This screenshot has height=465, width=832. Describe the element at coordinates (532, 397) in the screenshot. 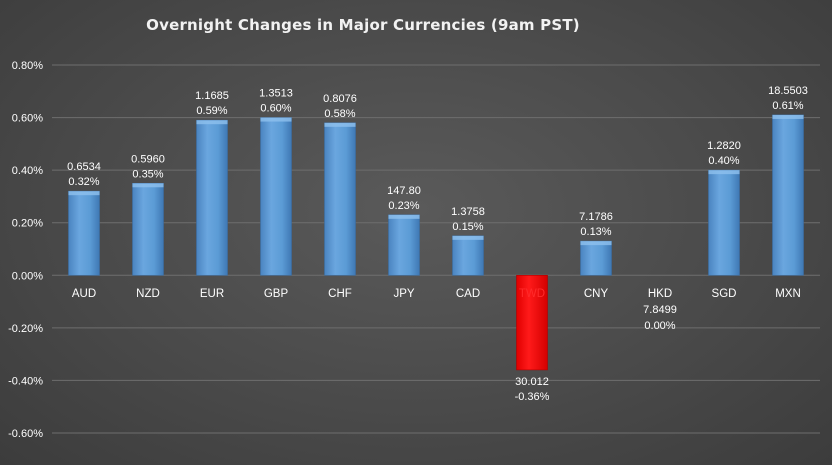

I see `percent-label: -0.36%` at that location.